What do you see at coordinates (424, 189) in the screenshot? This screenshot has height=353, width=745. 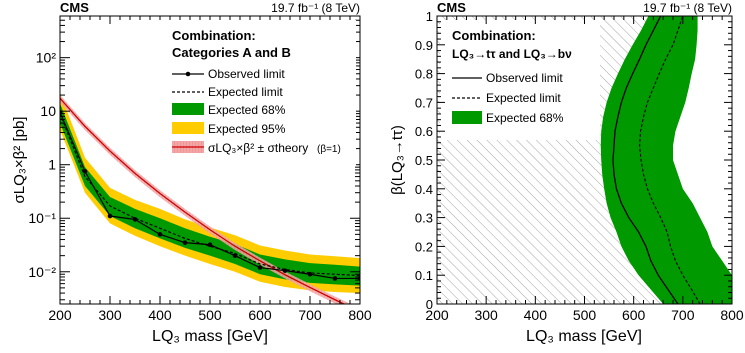 I see `y-tick-label: 0.4` at bounding box center [424, 189].